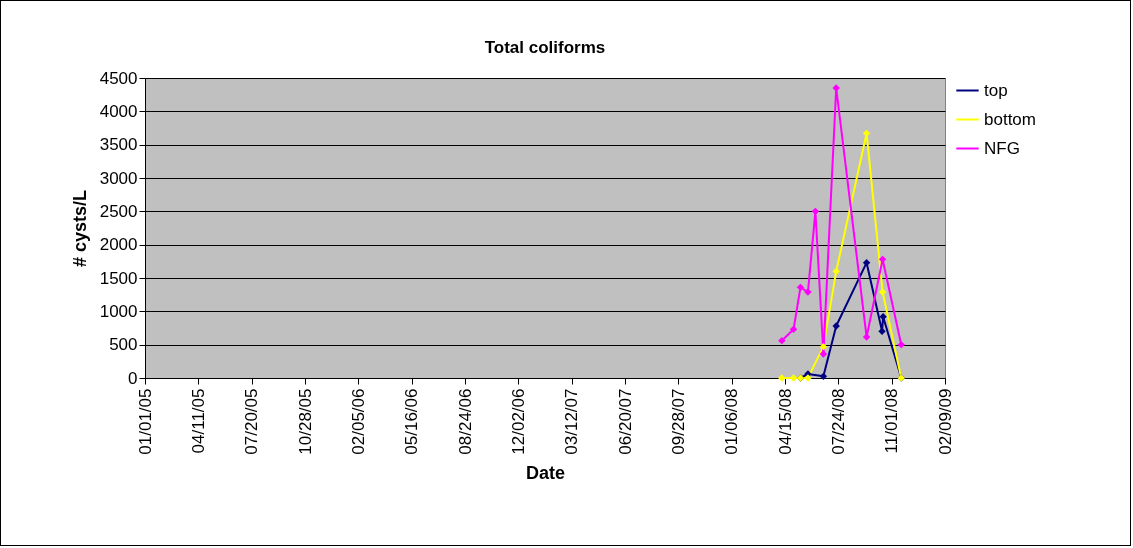 The width and height of the screenshot is (1133, 548). Describe the element at coordinates (892, 421) in the screenshot. I see `x-tick-label: 11/01/08` at that location.